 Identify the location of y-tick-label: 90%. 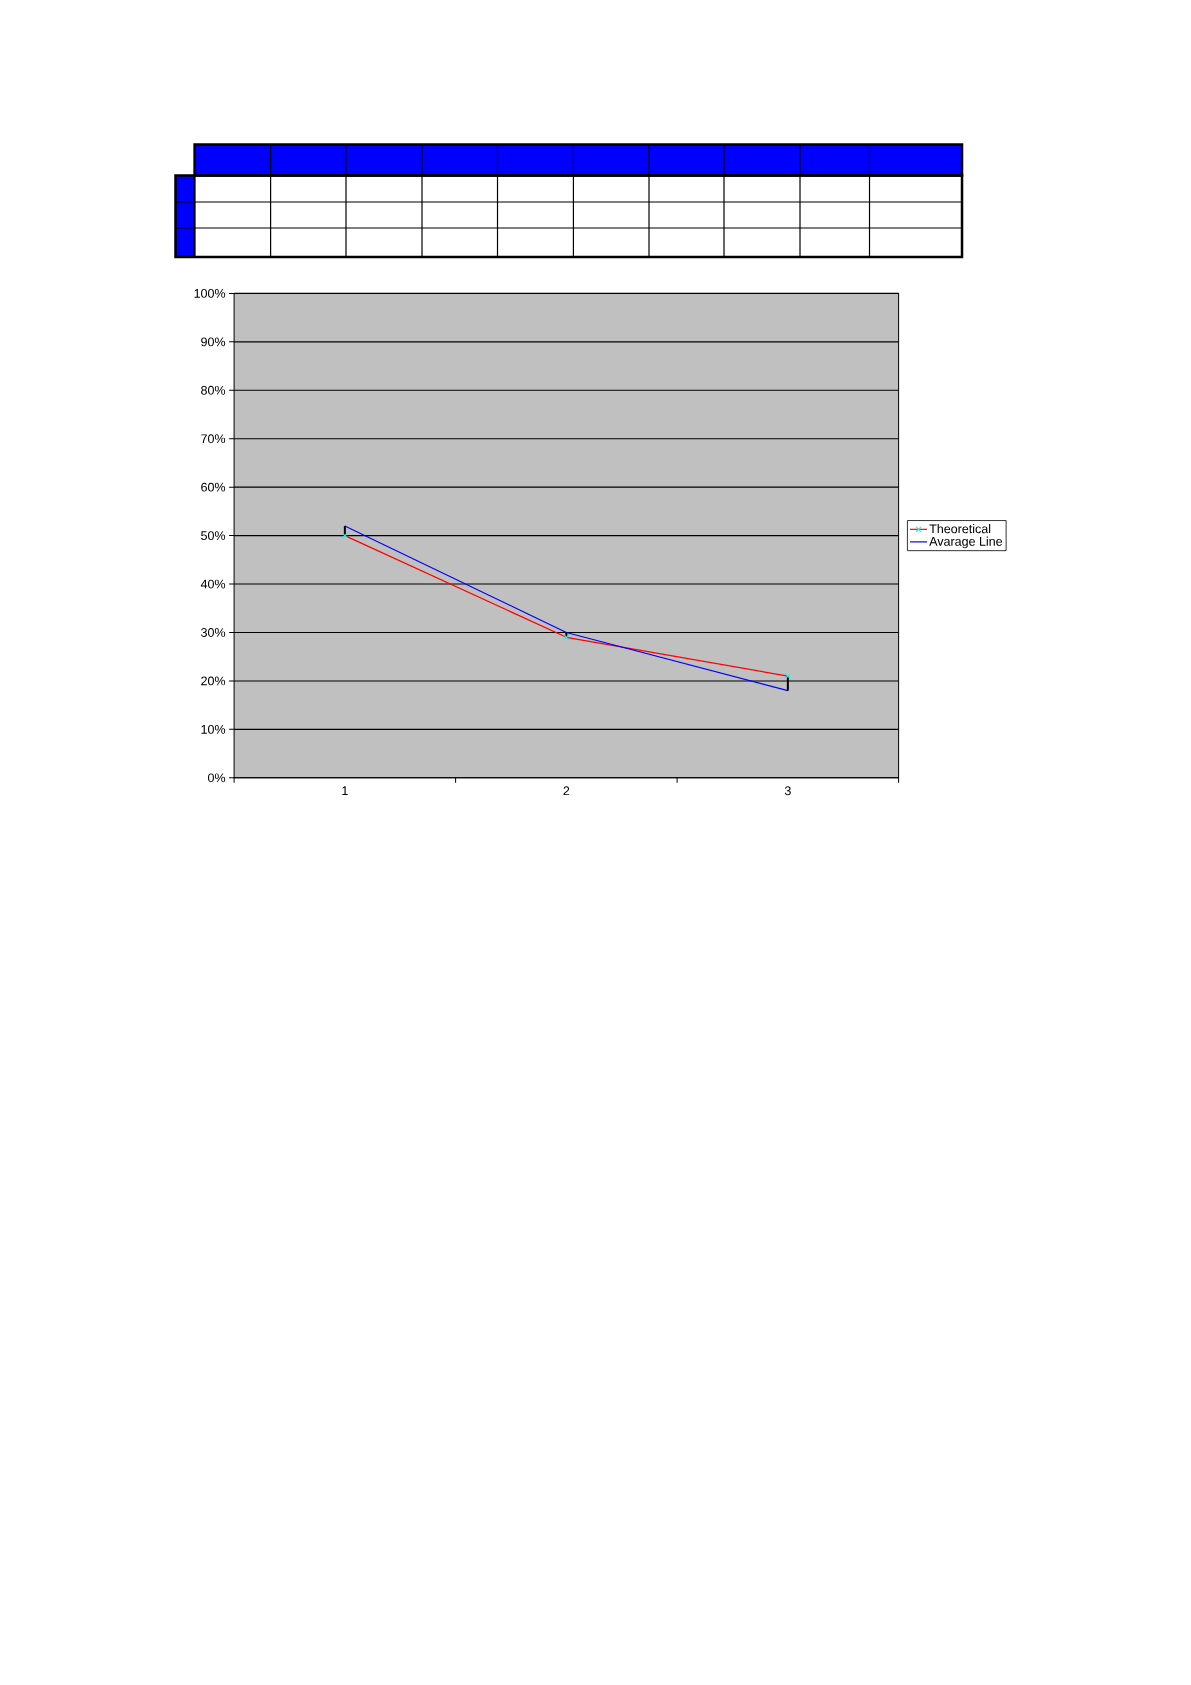
(213, 342).